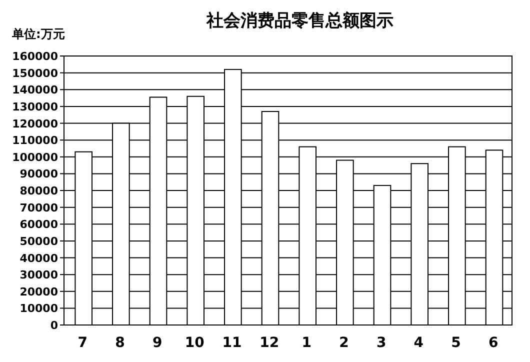 Image resolution: width=530 pixels, height=362 pixels. I want to click on y-tick-label: 0, so click(54, 325).